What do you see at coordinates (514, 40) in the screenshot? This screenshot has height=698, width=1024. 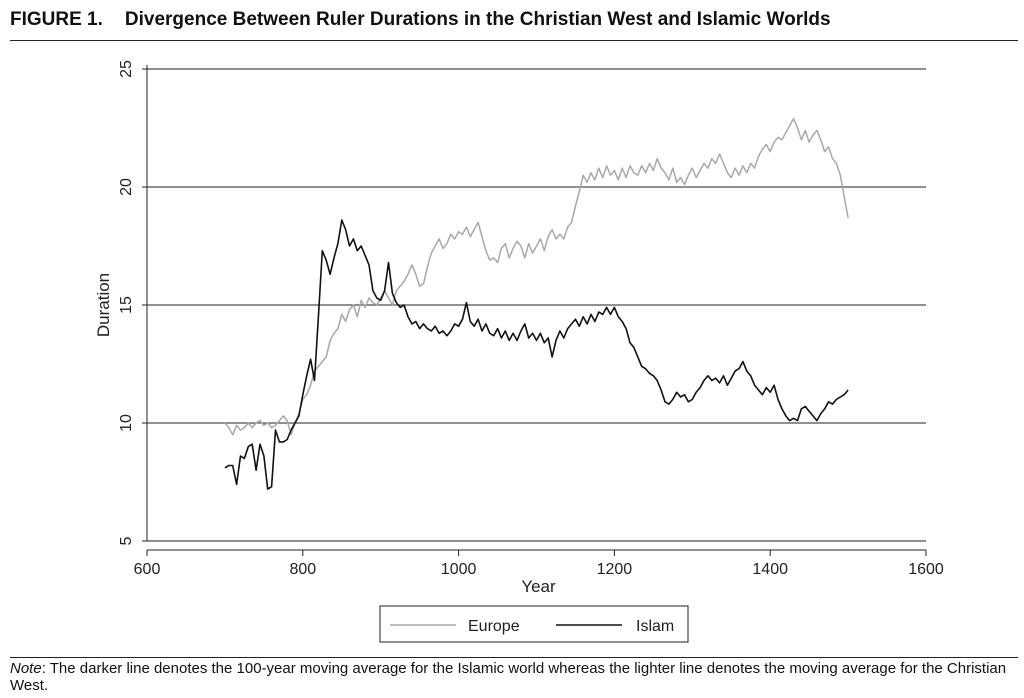 I see `title-rule` at bounding box center [514, 40].